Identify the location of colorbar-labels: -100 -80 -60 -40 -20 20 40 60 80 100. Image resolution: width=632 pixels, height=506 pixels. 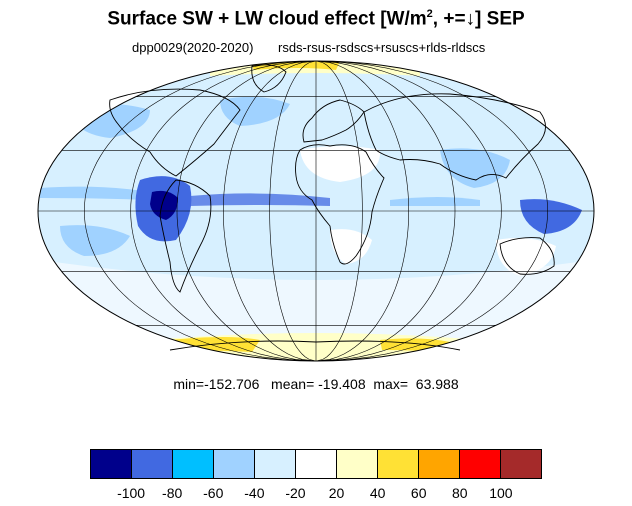
(316, 494).